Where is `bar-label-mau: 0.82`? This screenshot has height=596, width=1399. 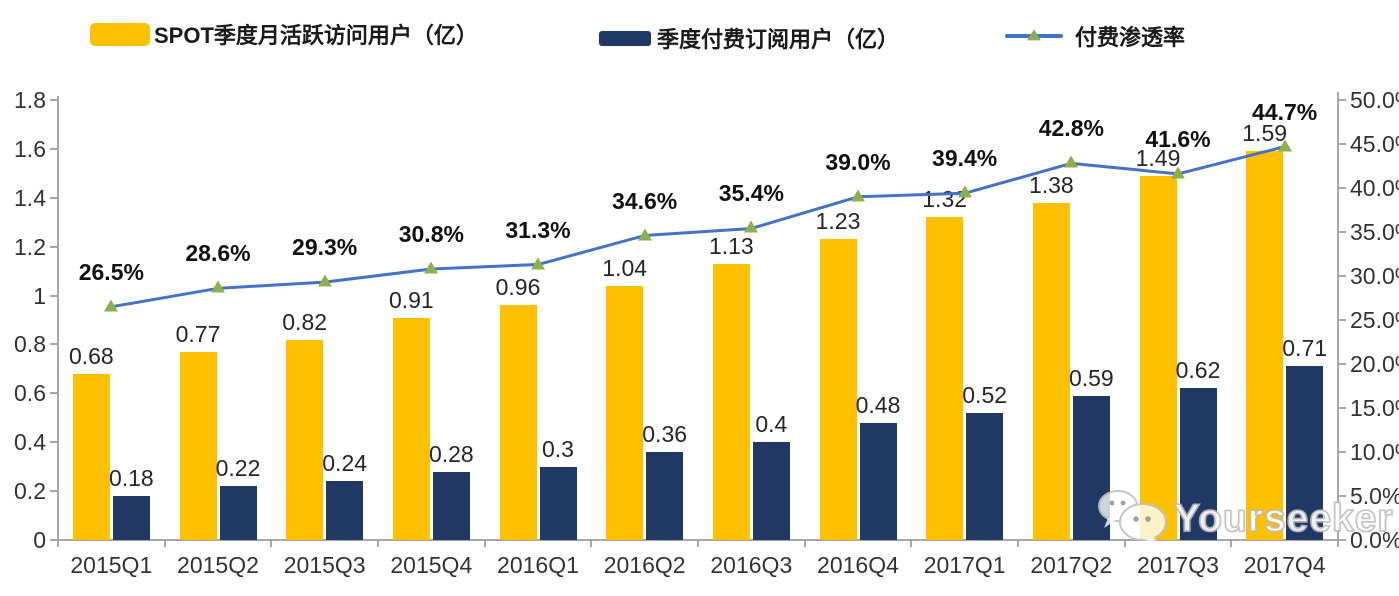 bar-label-mau: 0.82 is located at coordinates (305, 321).